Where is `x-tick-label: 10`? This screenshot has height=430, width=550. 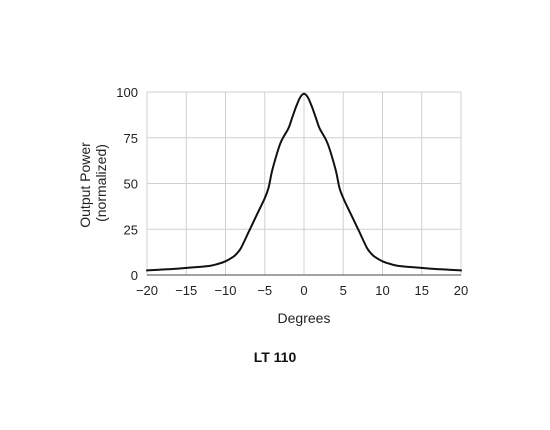
x-tick-label: 10 is located at coordinates (382, 290).